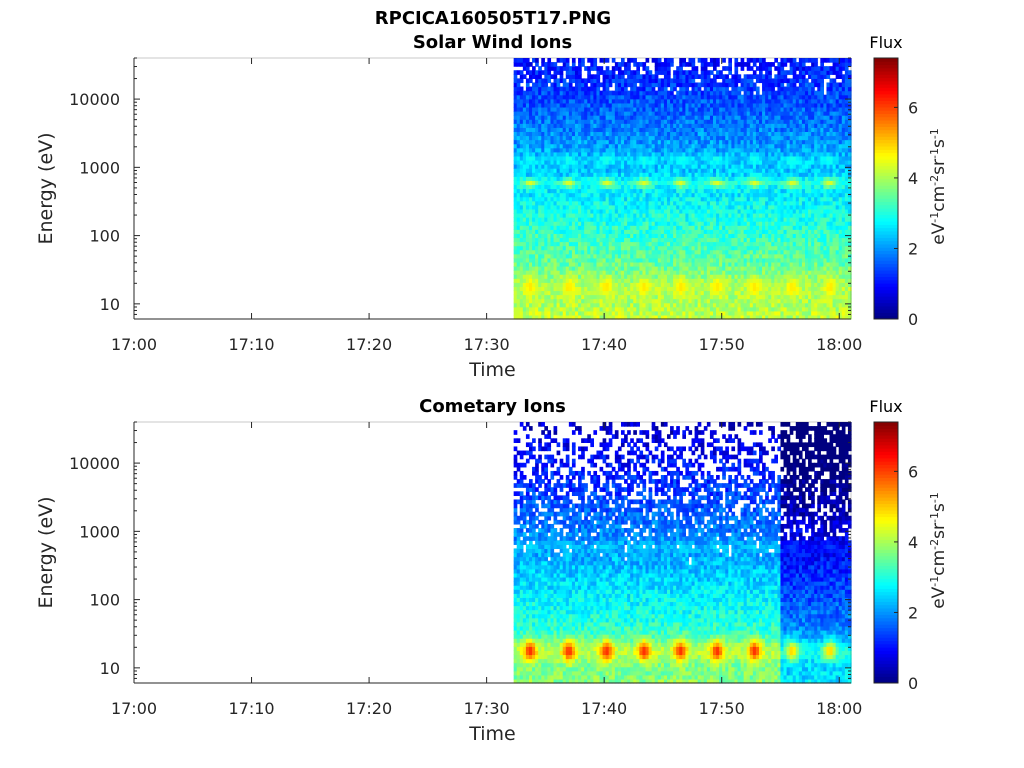 The width and height of the screenshot is (1024, 768). Describe the element at coordinates (492, 42) in the screenshot. I see `panel-title: Solar Wind Ions` at that location.